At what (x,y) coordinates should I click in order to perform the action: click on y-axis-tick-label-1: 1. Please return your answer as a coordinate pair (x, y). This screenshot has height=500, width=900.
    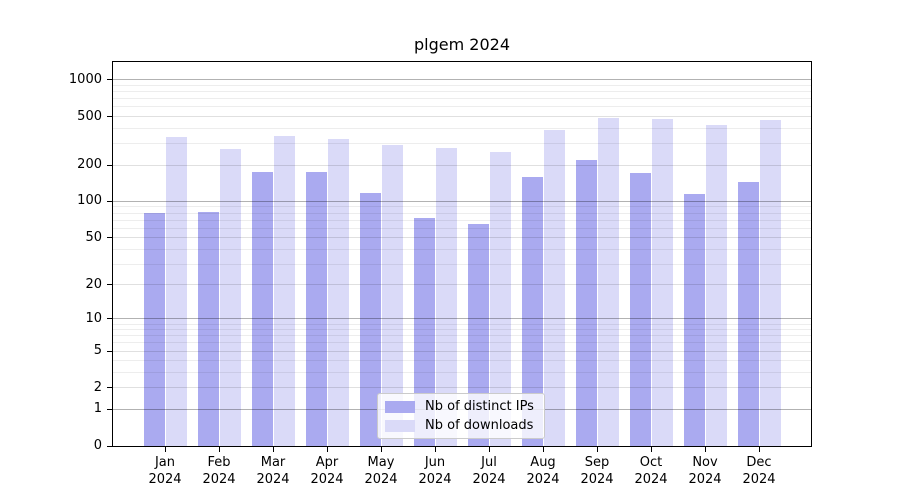
    Looking at the image, I should click on (97, 409).